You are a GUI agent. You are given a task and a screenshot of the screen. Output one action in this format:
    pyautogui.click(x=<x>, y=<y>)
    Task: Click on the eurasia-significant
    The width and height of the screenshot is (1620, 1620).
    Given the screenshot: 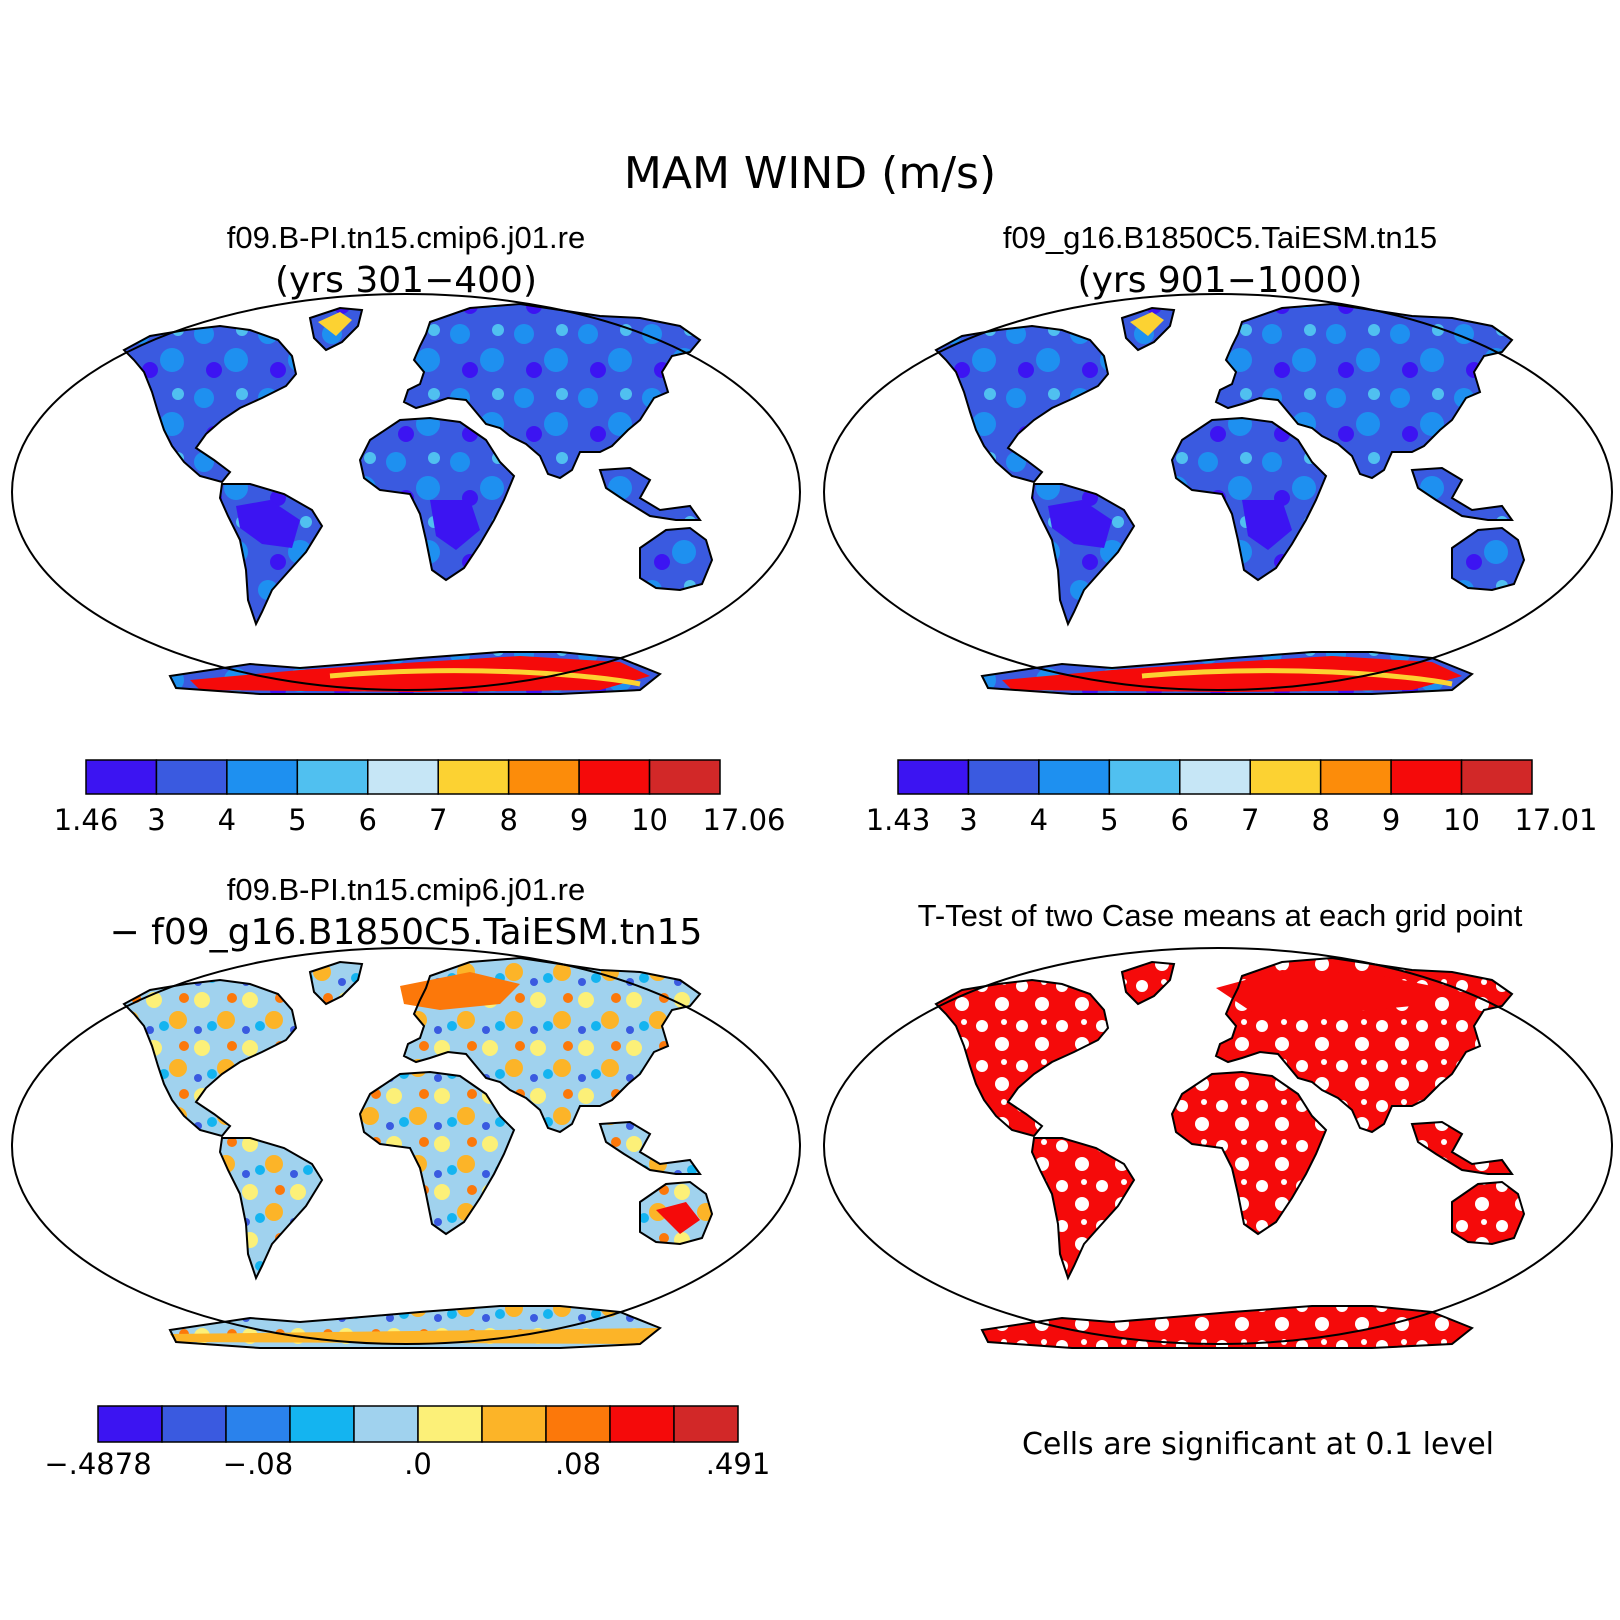 What is the action you would take?
    pyautogui.click(x=1324, y=992)
    